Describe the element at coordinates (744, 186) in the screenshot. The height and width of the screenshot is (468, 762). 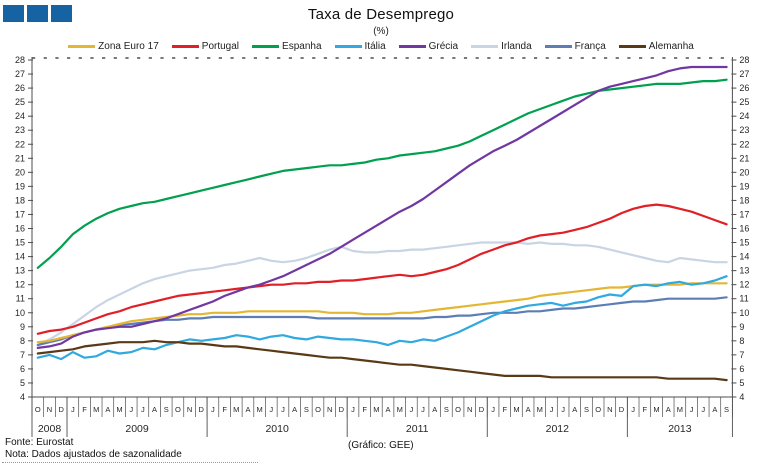
I see `y-tick-label-right: 19` at that location.